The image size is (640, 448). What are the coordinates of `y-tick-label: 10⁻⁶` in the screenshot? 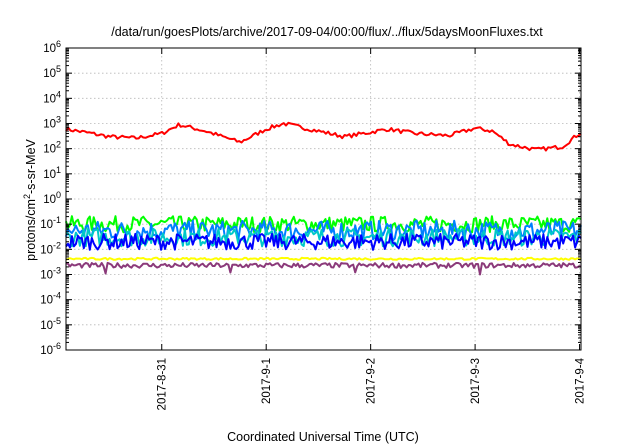 It's located at (50, 349).